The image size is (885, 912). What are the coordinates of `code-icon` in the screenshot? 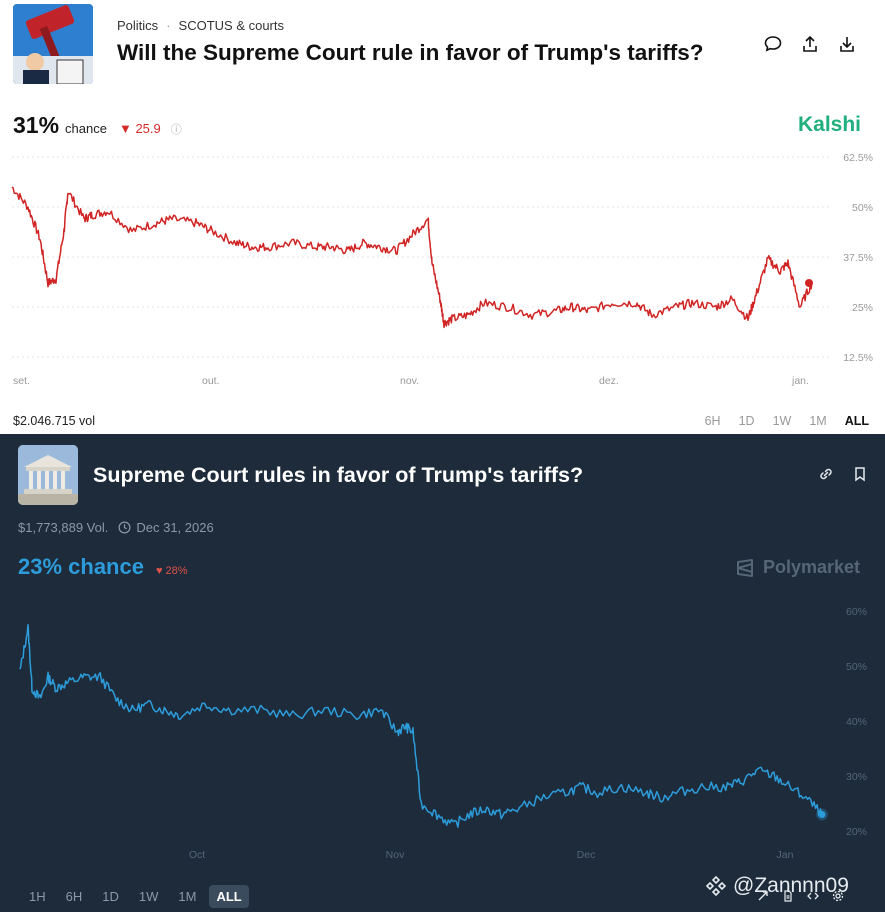 It's located at (813, 896).